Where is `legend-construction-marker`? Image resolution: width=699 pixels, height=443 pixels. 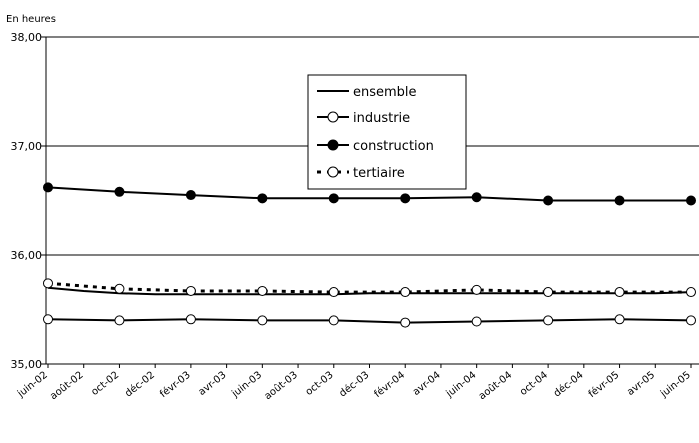
legend-construction-marker is located at coordinates (333, 145).